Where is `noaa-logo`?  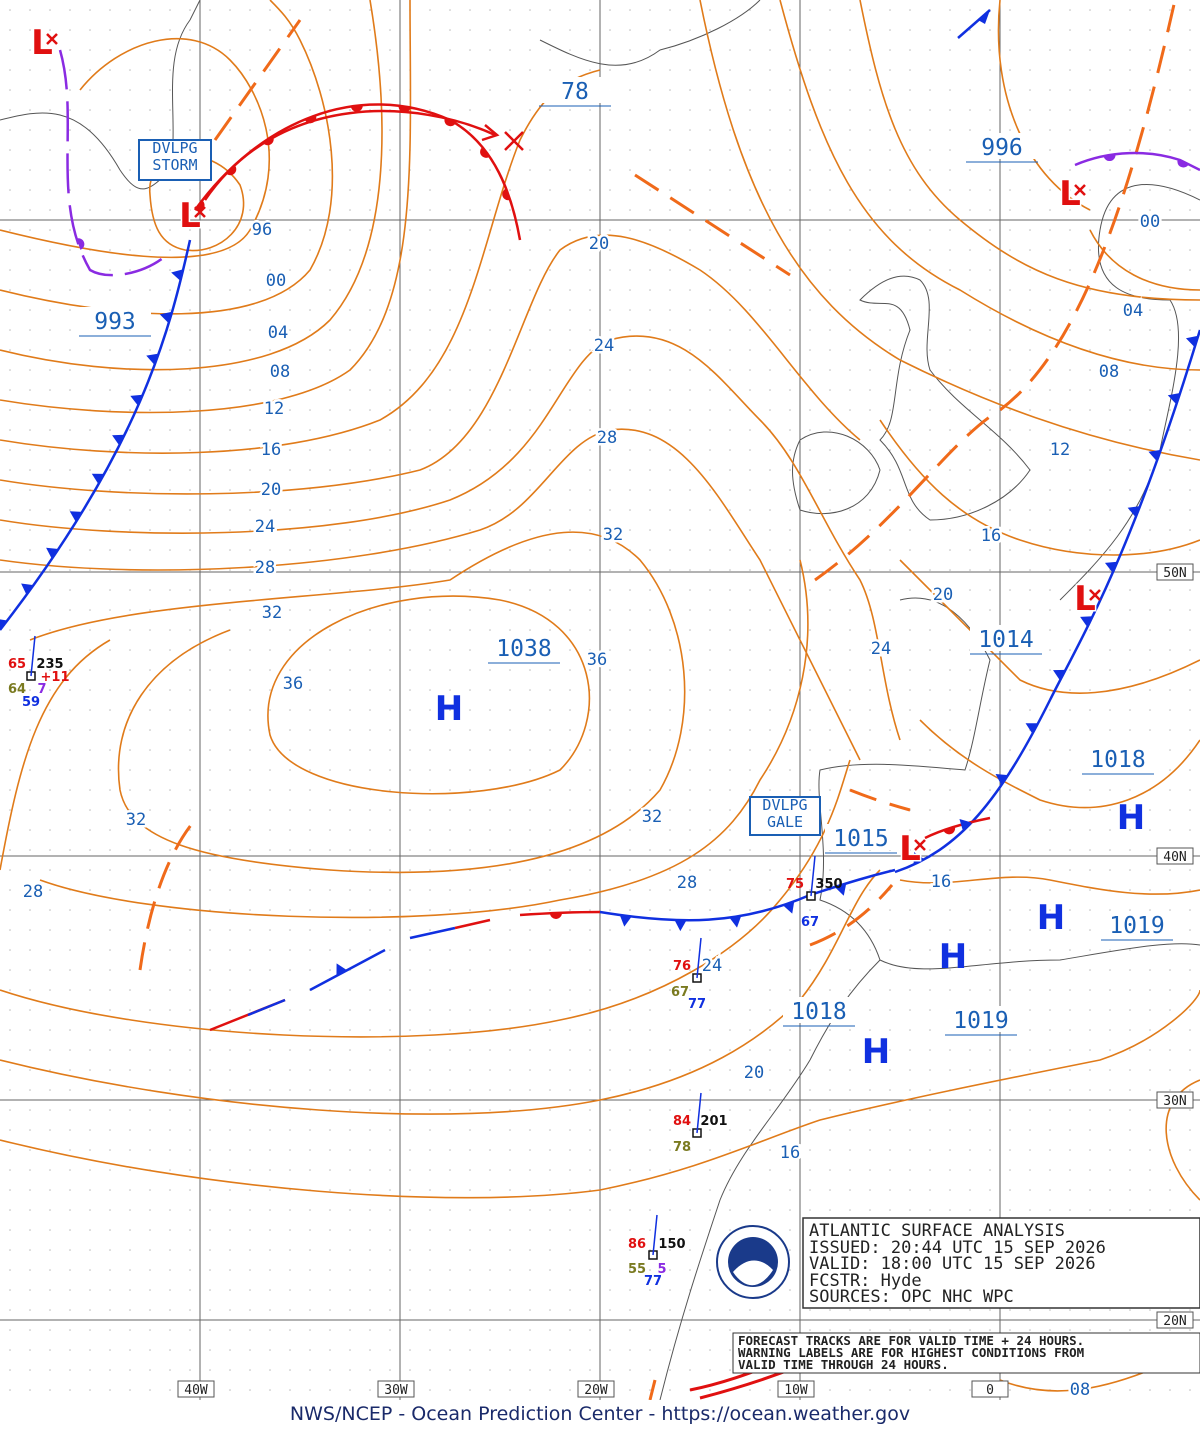
noaa-logo is located at coordinates (753, 1262).